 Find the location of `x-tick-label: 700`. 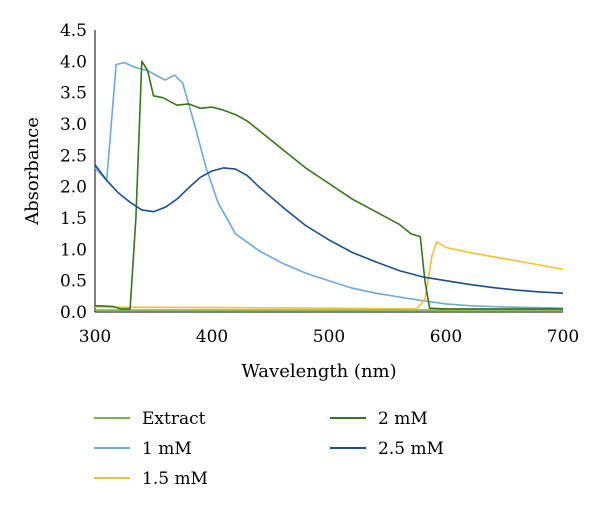

x-tick-label: 700 is located at coordinates (563, 337).